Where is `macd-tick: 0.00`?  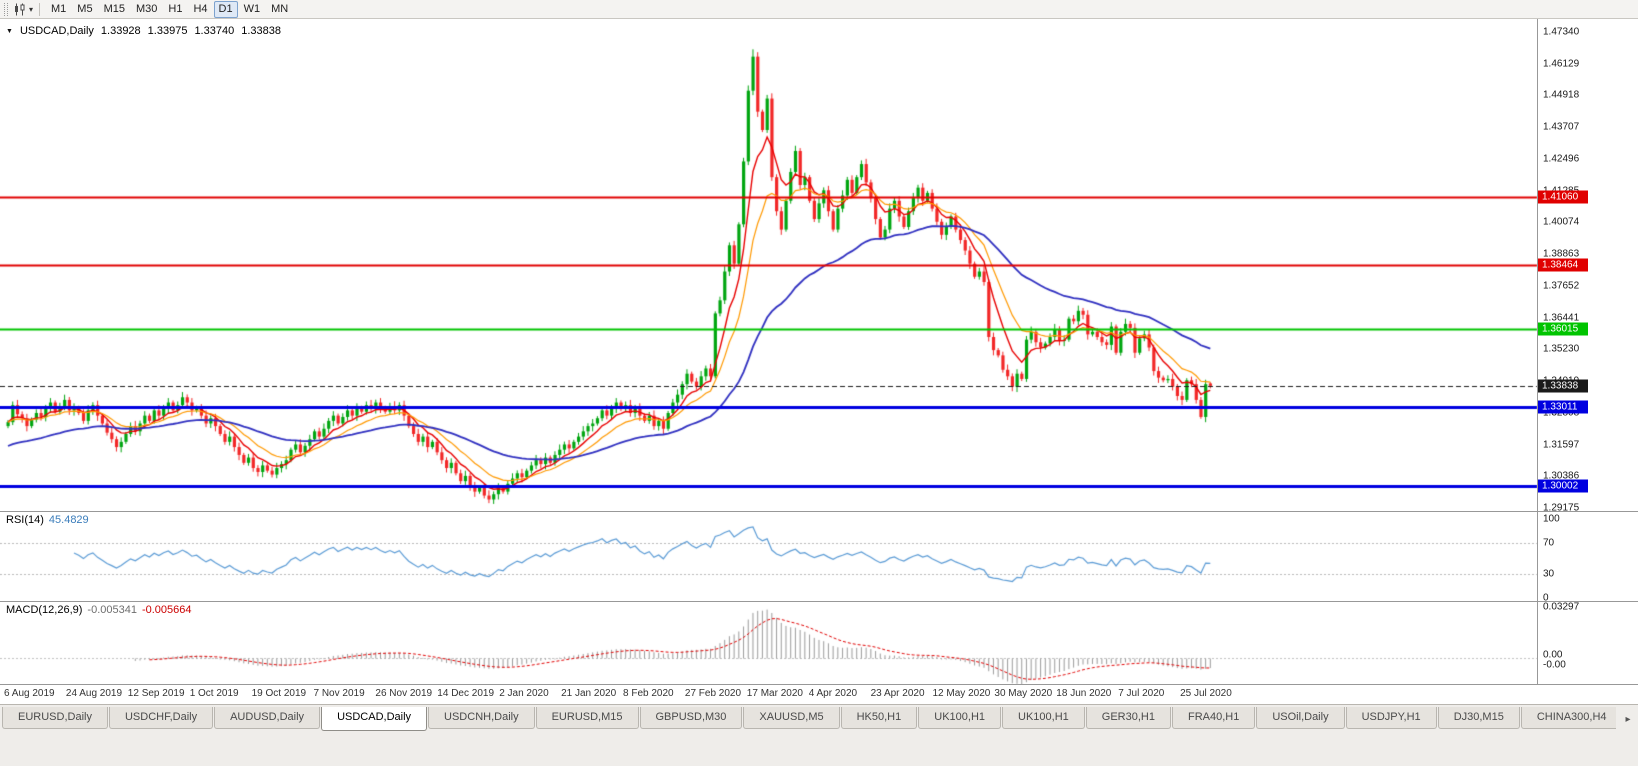
macd-tick: 0.00 is located at coordinates (1553, 655).